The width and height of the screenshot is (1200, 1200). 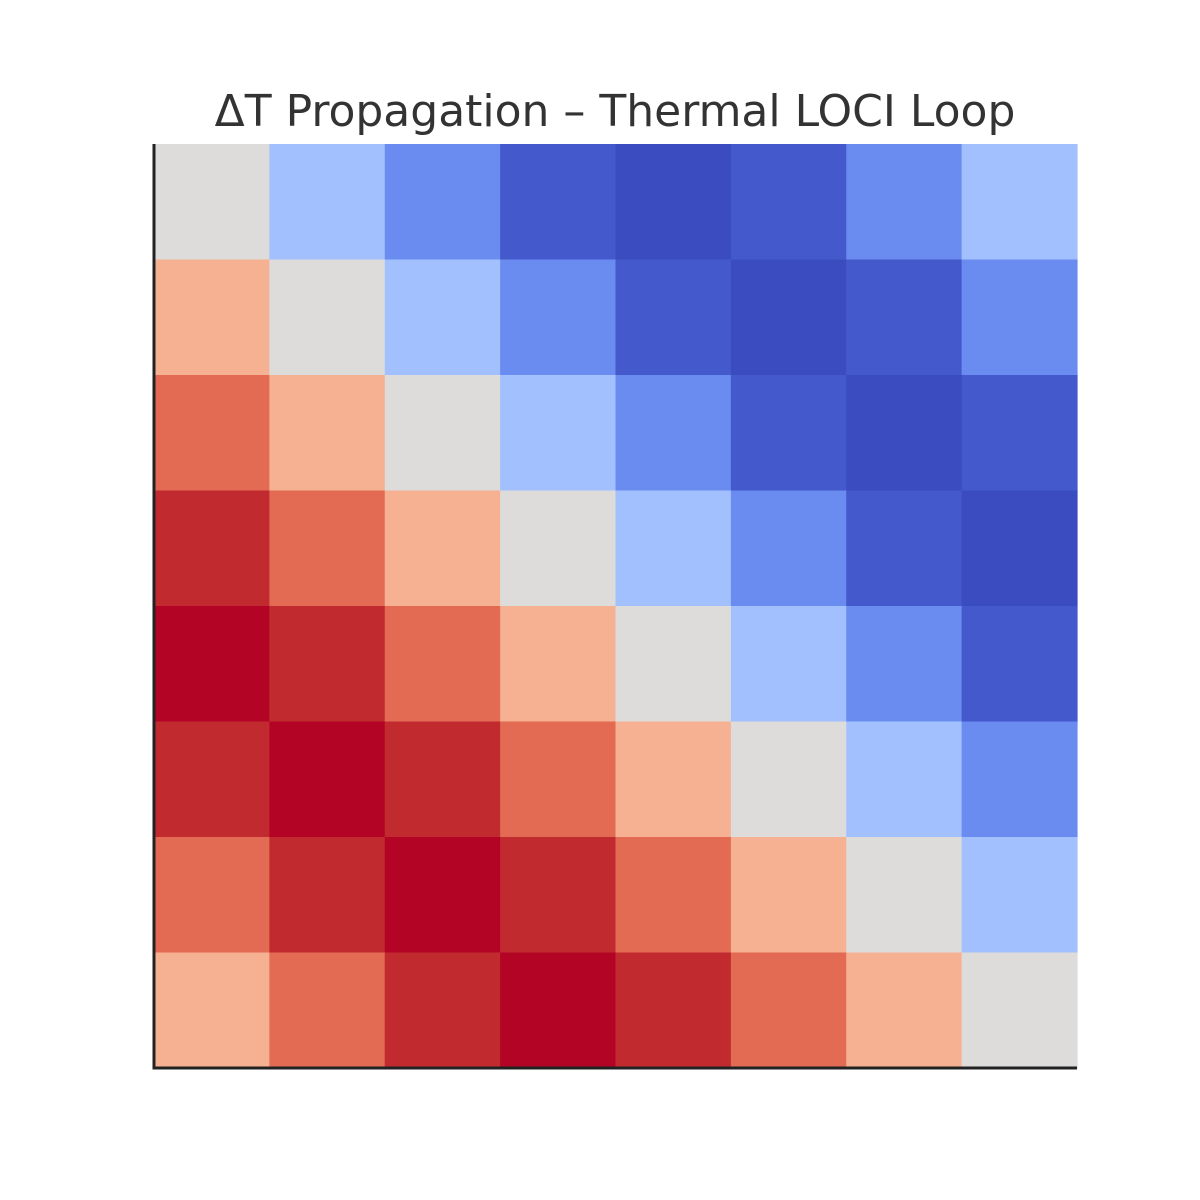 What do you see at coordinates (327, 433) in the screenshot?
I see `heatmap-cell-r2-c1` at bounding box center [327, 433].